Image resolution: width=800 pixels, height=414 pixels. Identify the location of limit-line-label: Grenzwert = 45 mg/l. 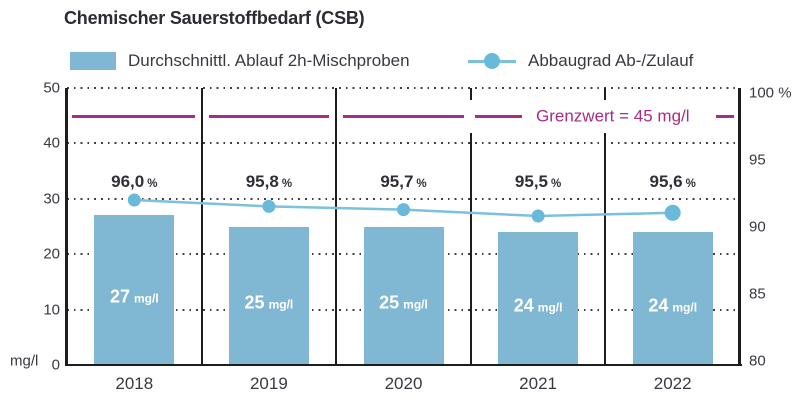
(613, 116).